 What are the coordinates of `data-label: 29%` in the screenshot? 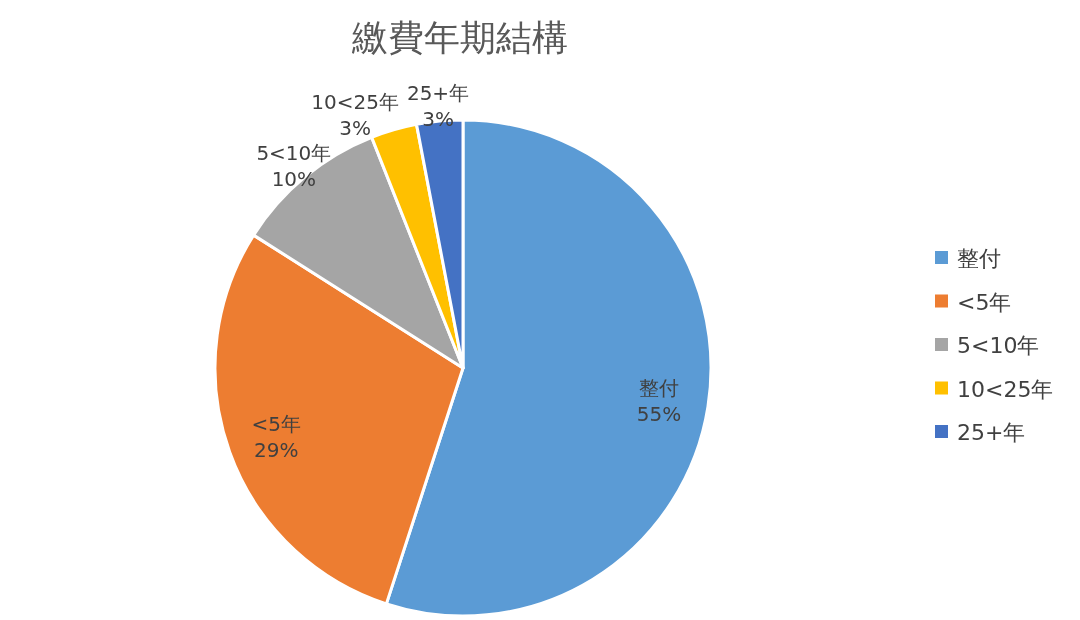 It's located at (276, 450).